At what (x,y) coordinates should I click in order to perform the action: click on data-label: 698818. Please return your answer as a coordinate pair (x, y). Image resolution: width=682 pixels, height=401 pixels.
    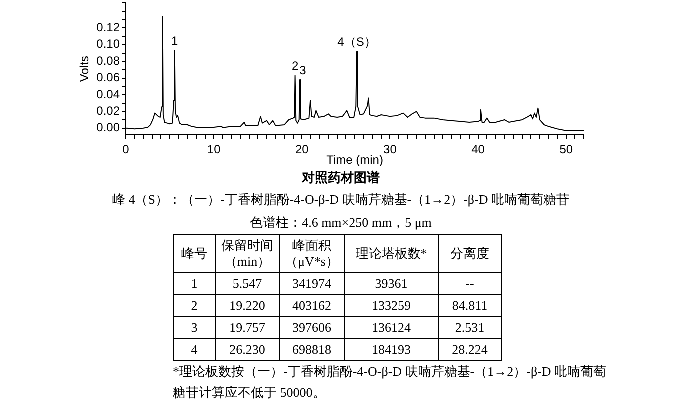
    Looking at the image, I should click on (312, 349).